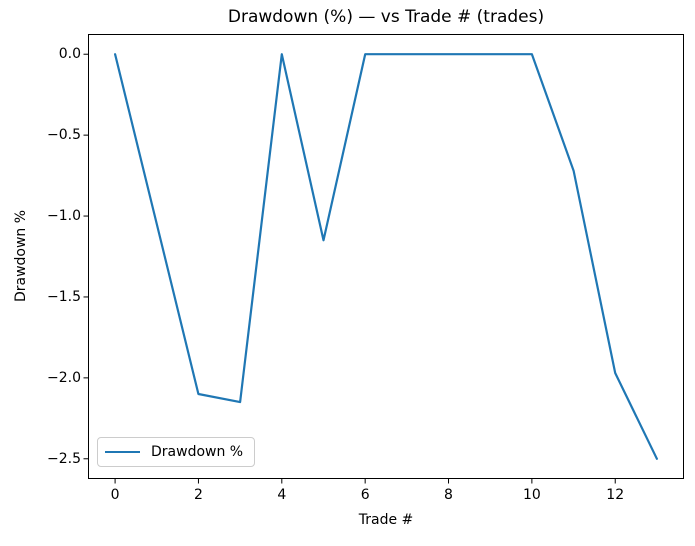 Image resolution: width=695 pixels, height=546 pixels. I want to click on x-tick-label: 10, so click(531, 495).